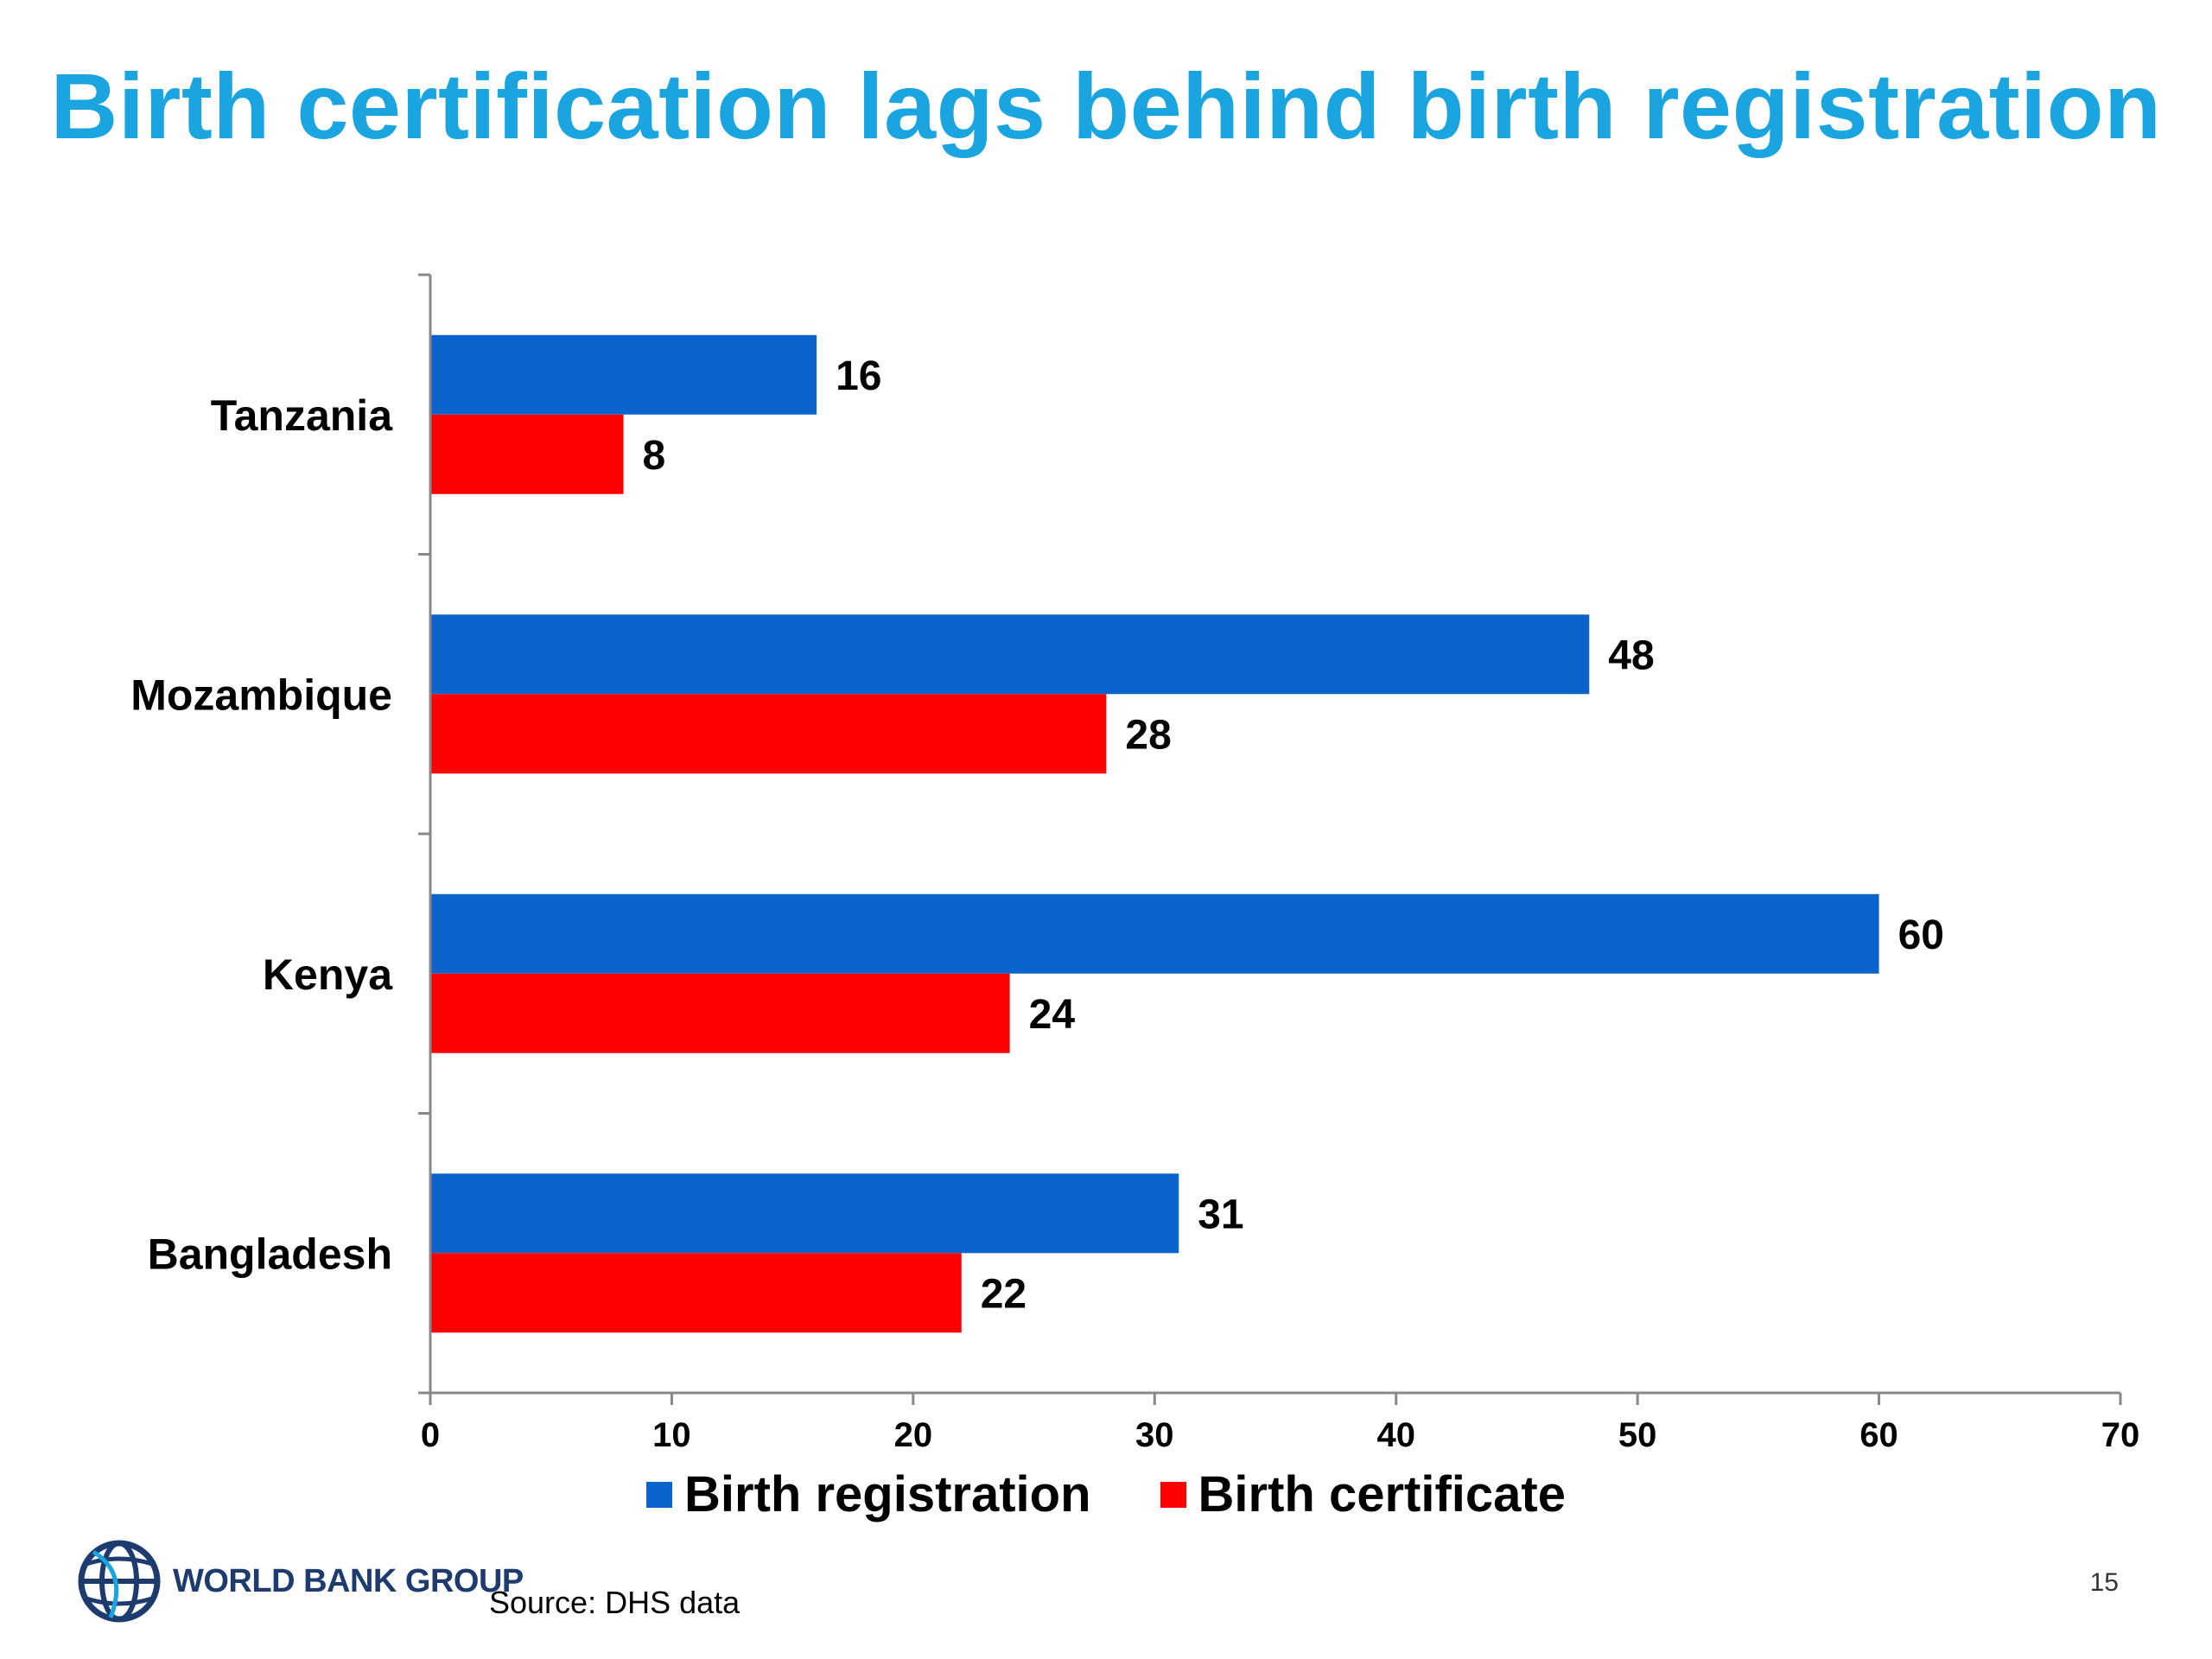 The width and height of the screenshot is (2212, 1659). What do you see at coordinates (654, 456) in the screenshot?
I see `data-label: 8` at bounding box center [654, 456].